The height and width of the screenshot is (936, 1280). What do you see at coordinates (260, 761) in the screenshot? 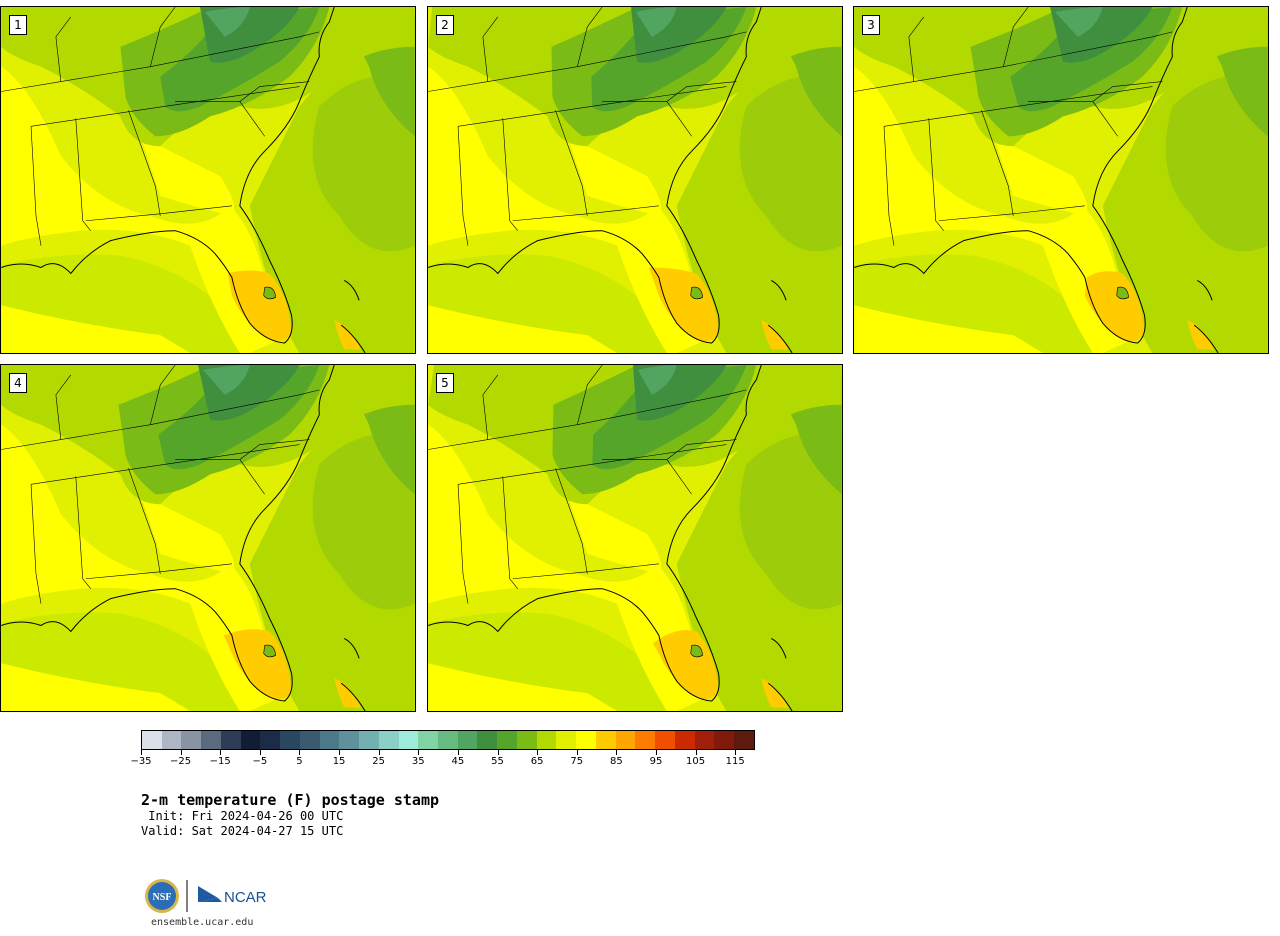
I see `colorbar-tick-label: −5` at bounding box center [260, 761].